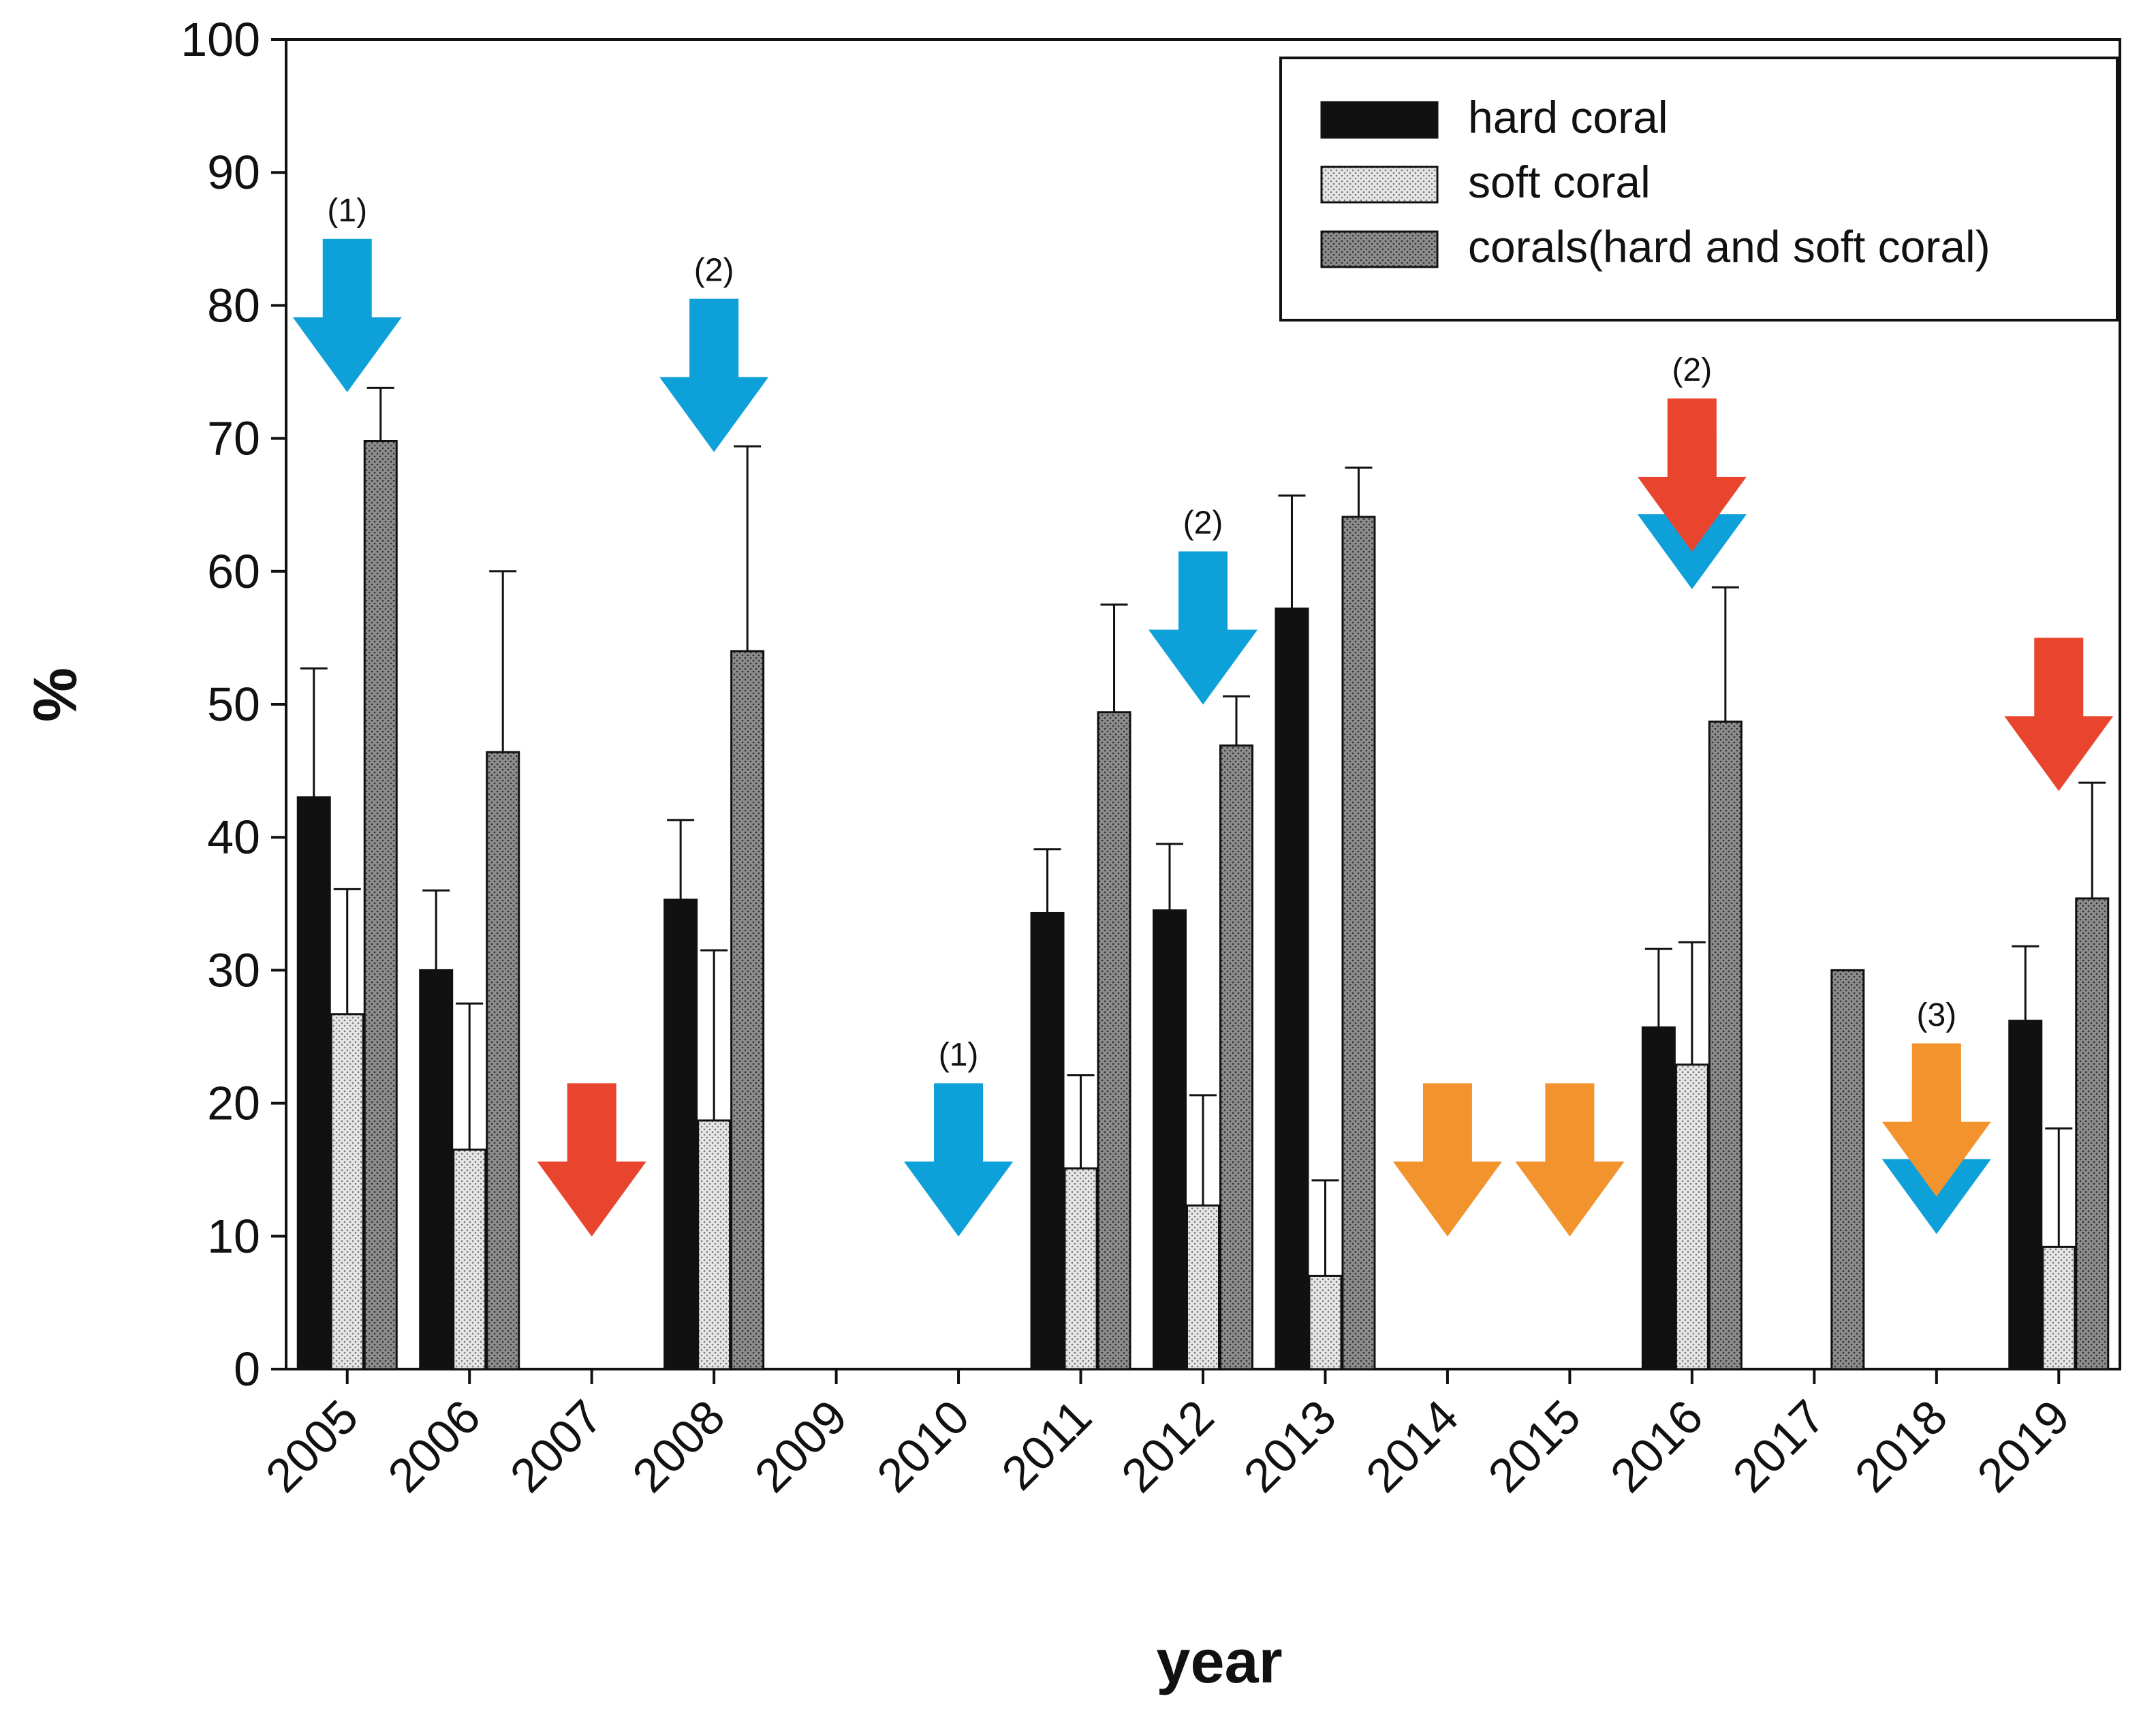 The image size is (2156, 1709). I want to click on x-tick-label: 2019, so click(2023, 1446).